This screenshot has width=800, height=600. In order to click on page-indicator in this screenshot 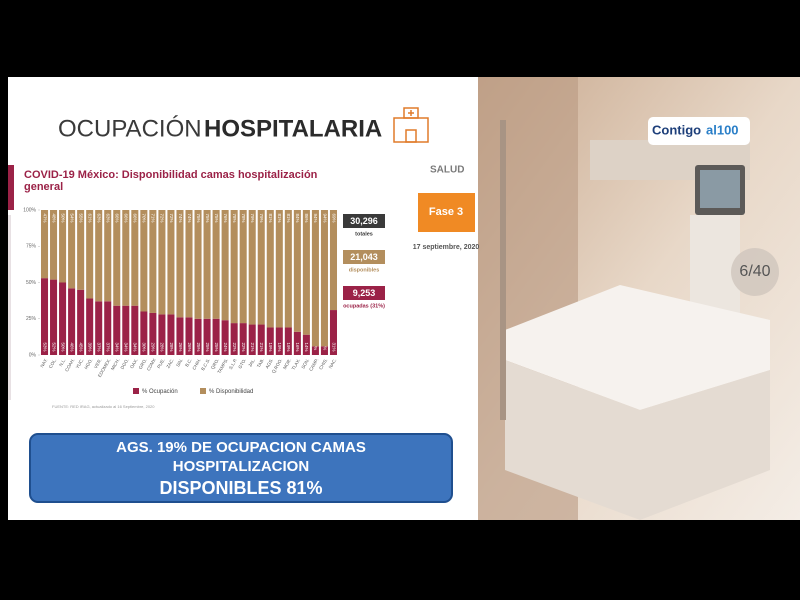, I will do `click(755, 272)`.